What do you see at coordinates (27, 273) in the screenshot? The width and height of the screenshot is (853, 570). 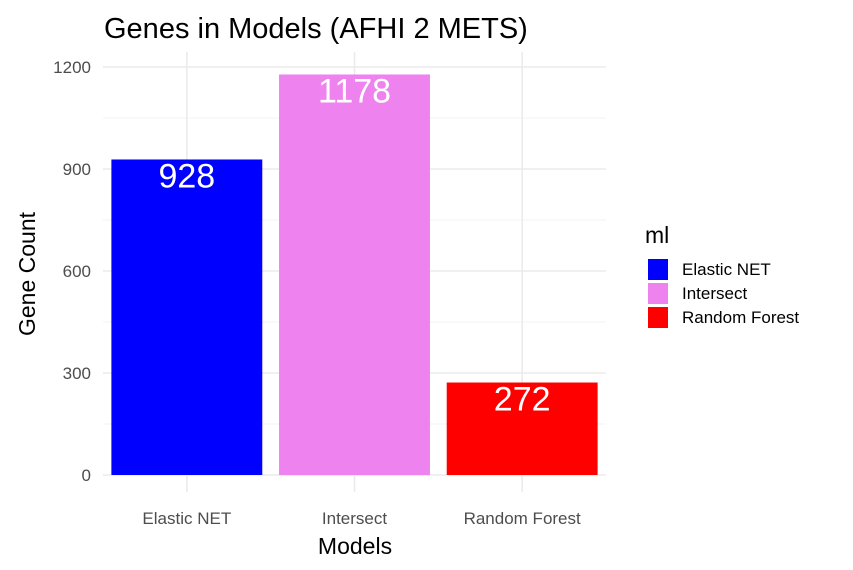 I see `y-axis-title: Gene Count` at bounding box center [27, 273].